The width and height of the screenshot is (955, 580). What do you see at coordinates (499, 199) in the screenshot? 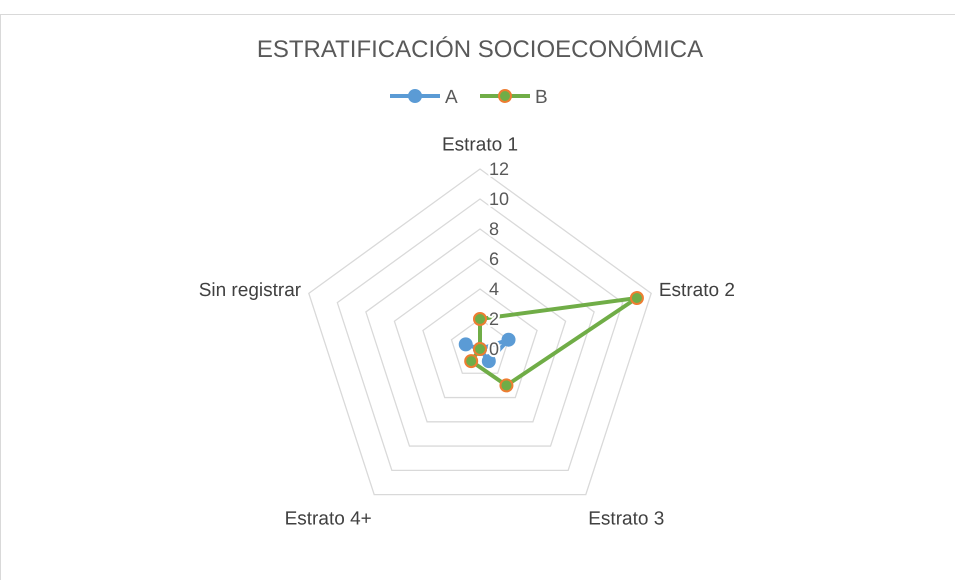
I see `y-tick-label: 10` at bounding box center [499, 199].